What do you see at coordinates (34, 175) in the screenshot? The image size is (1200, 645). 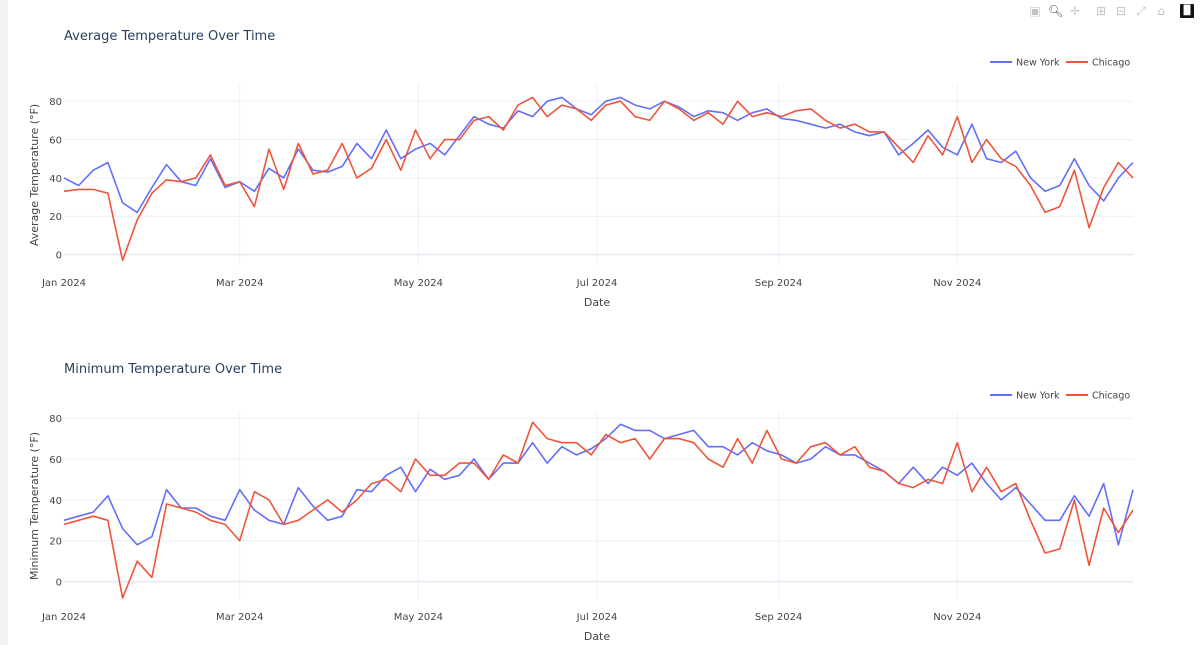 I see `y-axis-title: Average Temperature (°F)` at bounding box center [34, 175].